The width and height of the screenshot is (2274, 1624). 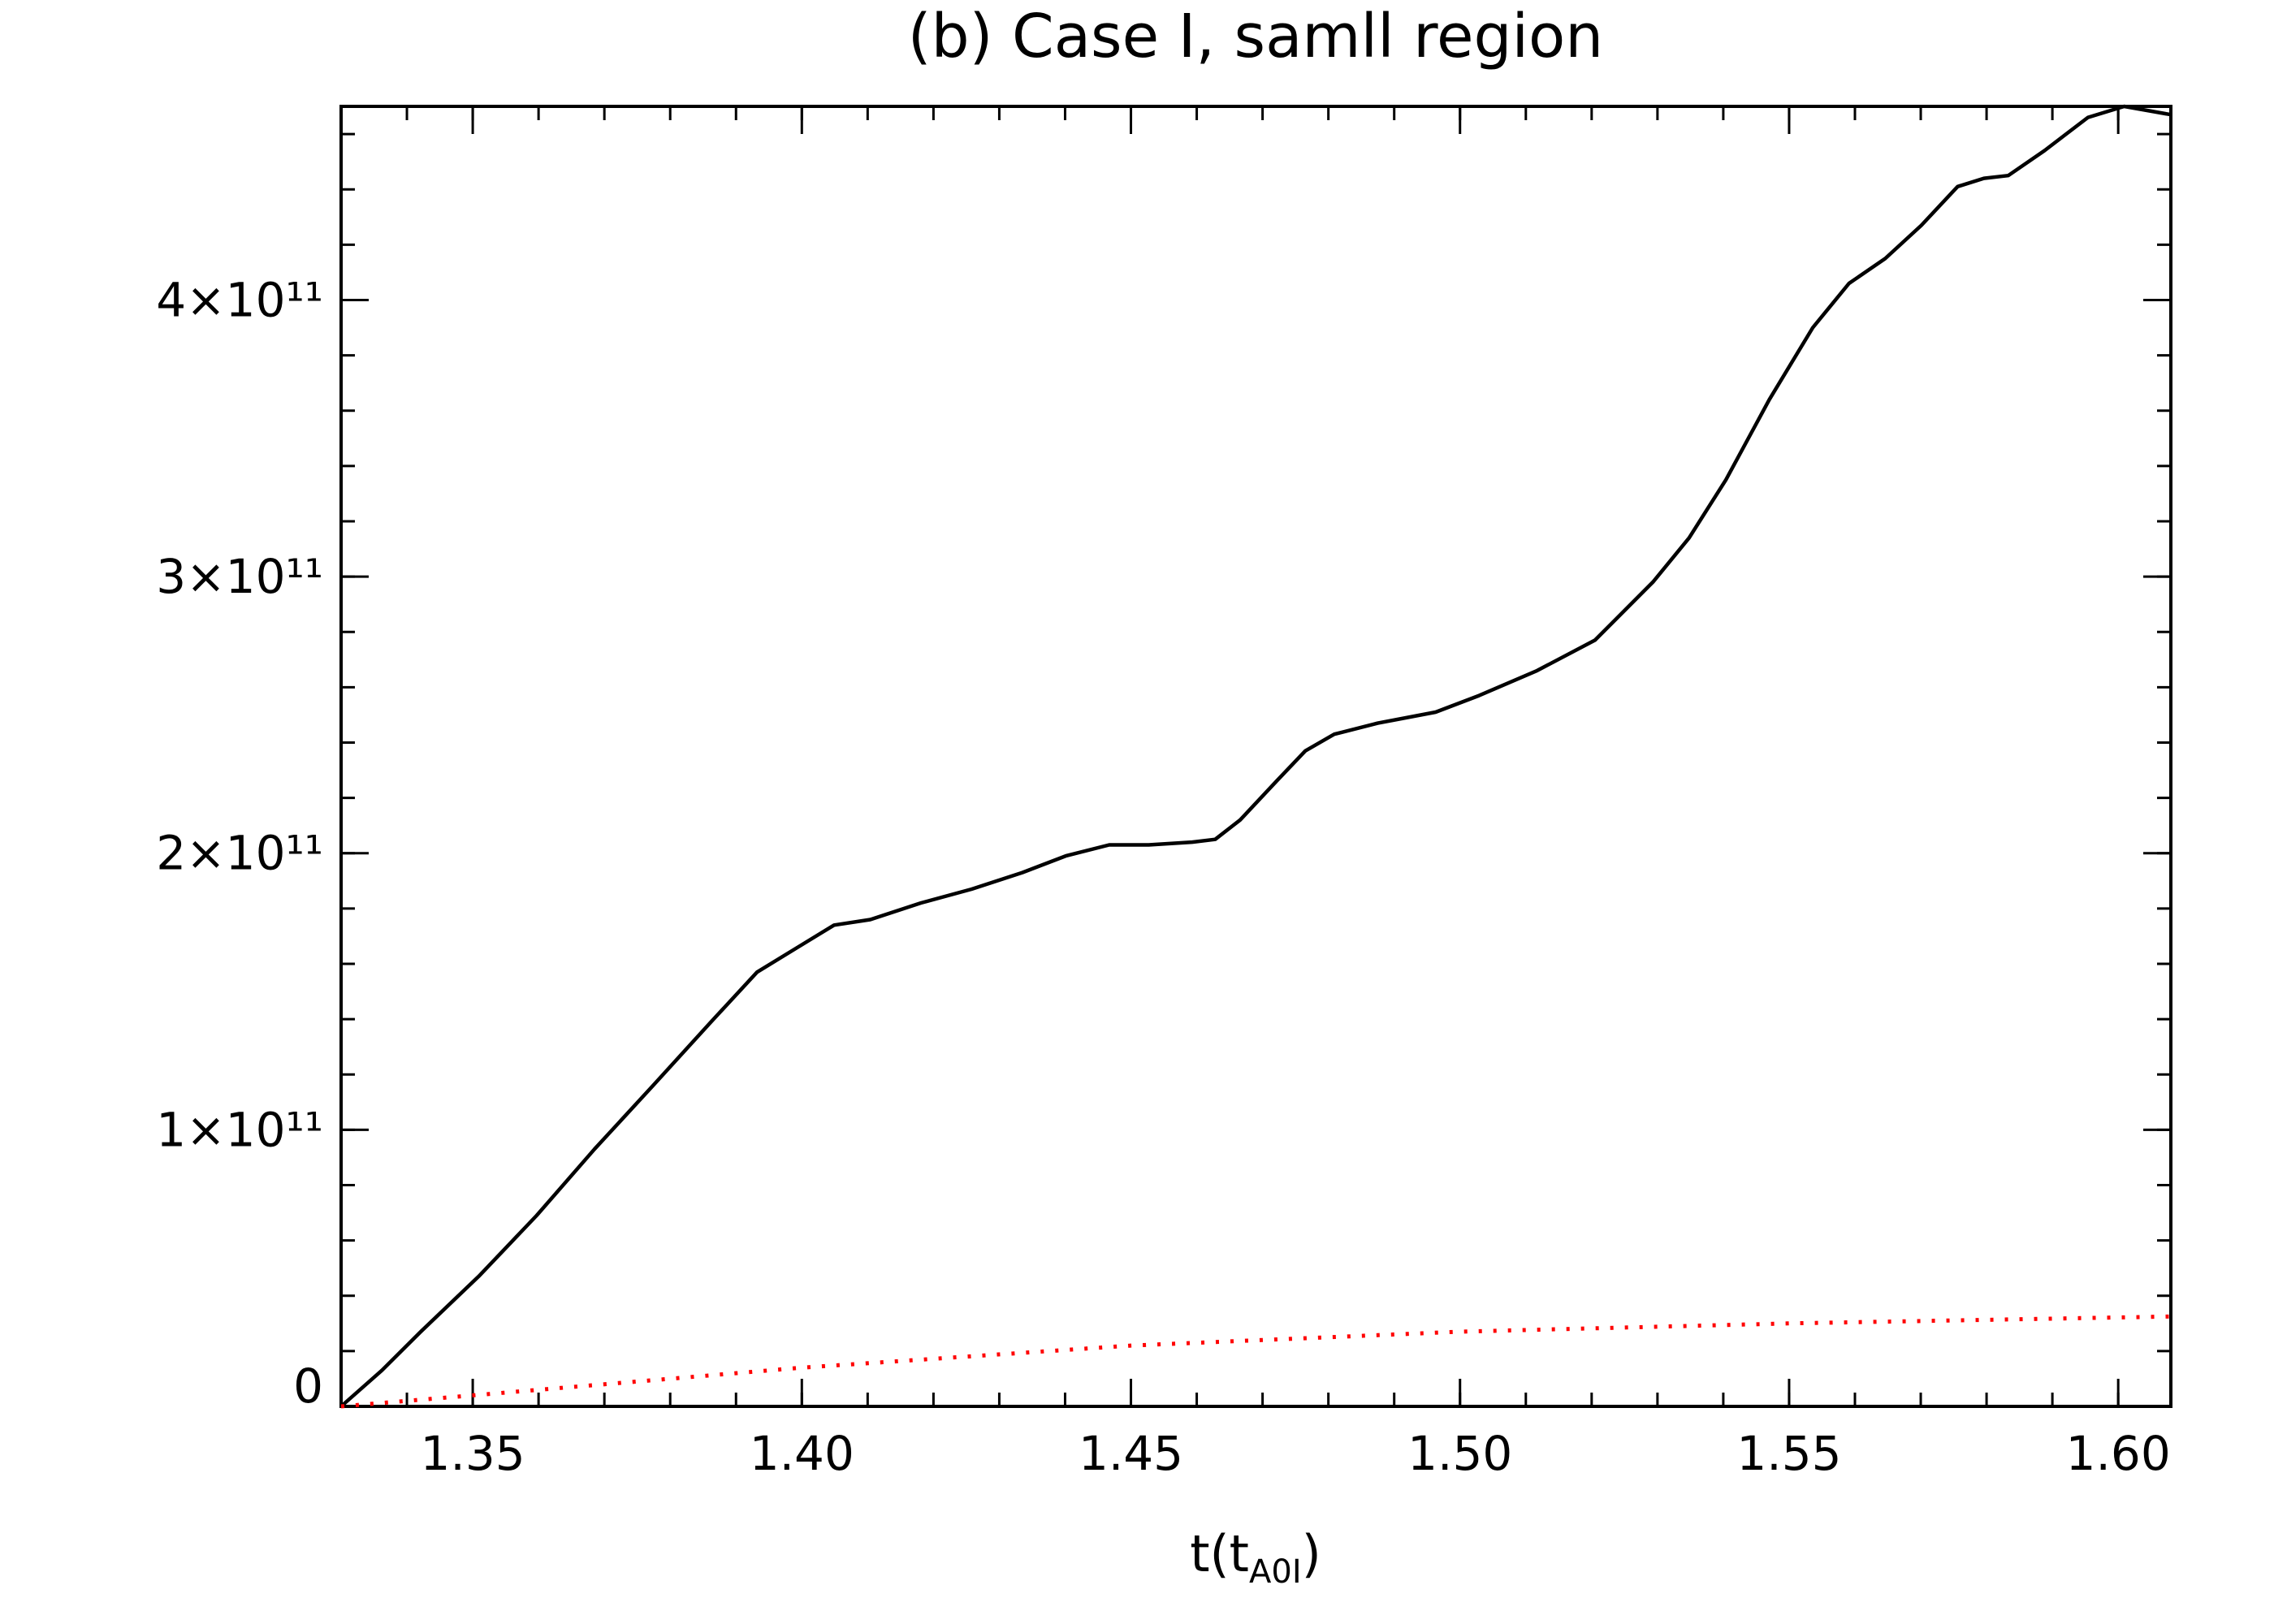 I want to click on x-axis-label: t(tA0I), so click(x=1255, y=1558).